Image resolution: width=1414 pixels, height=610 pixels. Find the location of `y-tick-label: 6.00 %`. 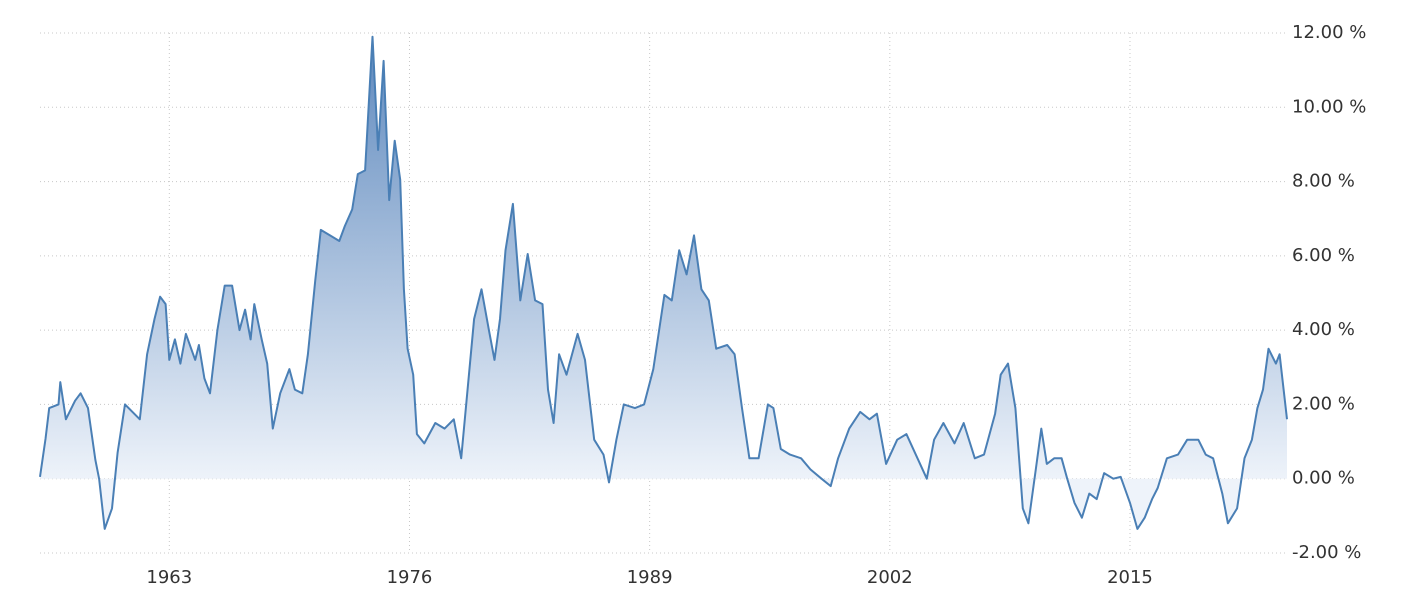

y-tick-label: 6.00 % is located at coordinates (1323, 255).